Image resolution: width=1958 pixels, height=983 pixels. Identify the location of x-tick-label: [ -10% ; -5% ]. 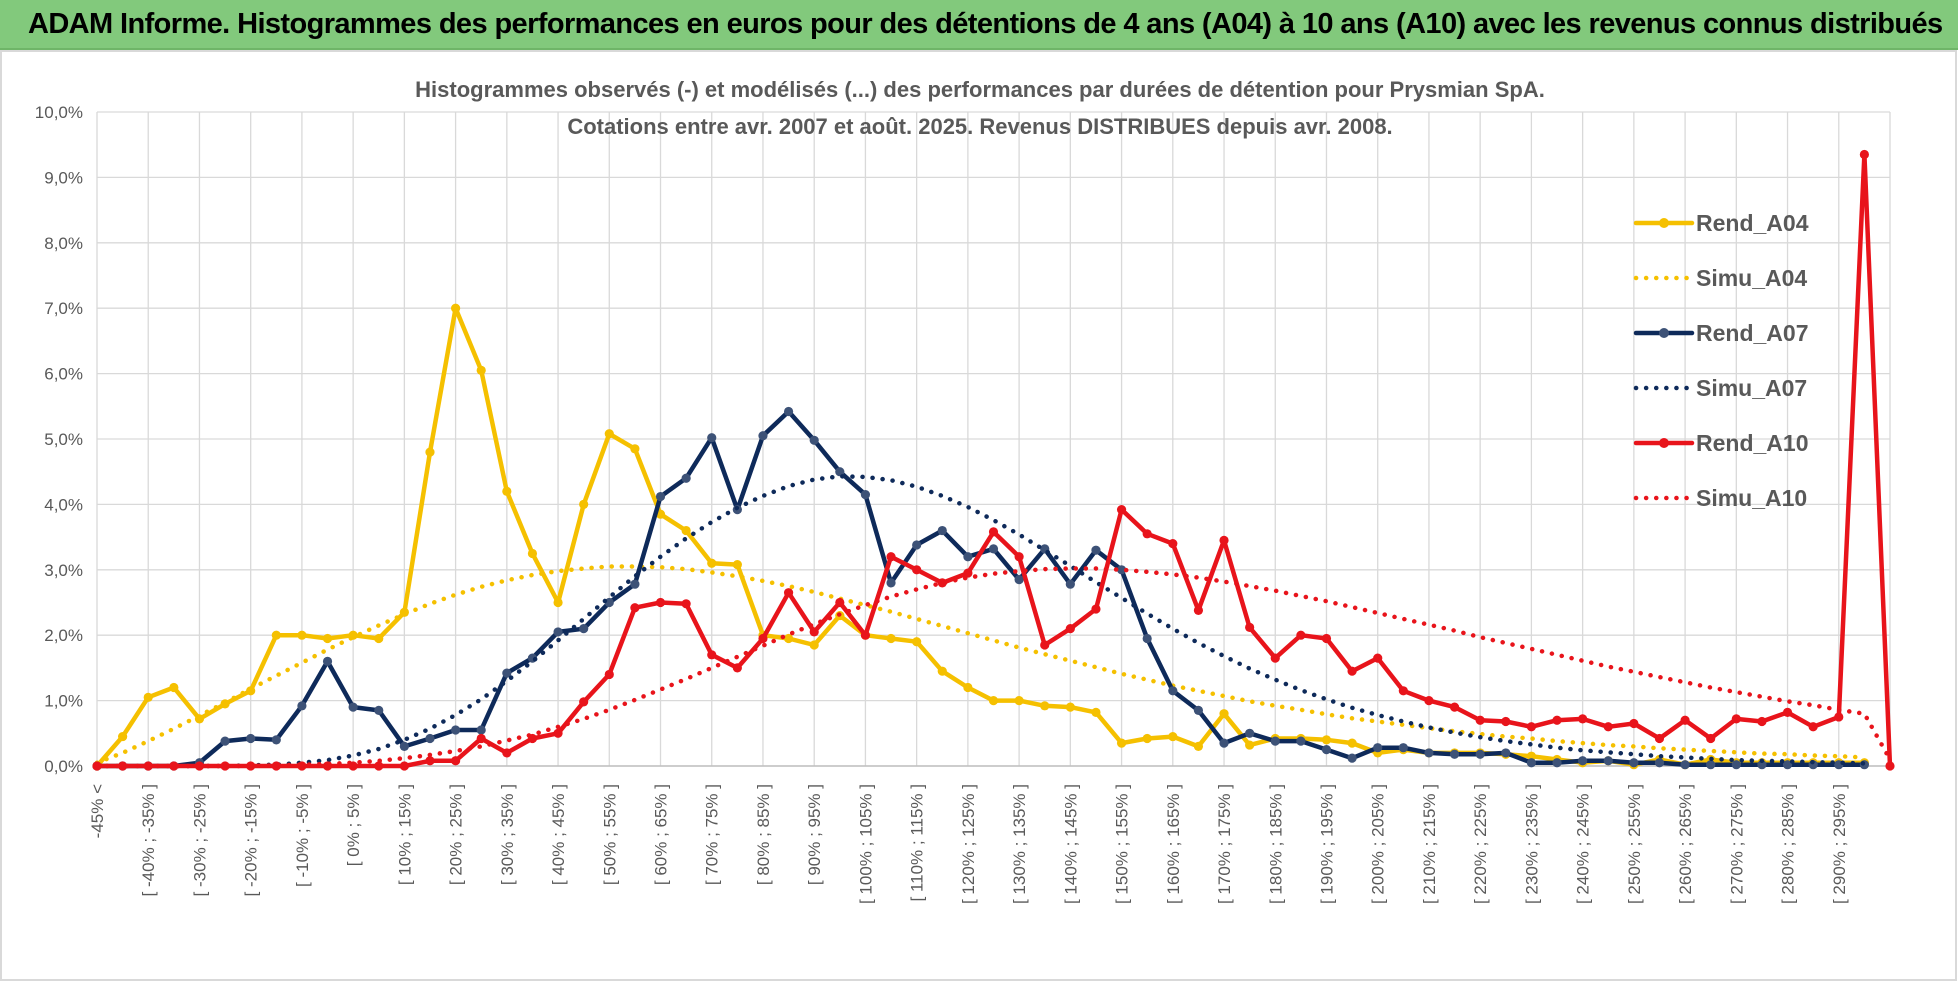
(302, 835).